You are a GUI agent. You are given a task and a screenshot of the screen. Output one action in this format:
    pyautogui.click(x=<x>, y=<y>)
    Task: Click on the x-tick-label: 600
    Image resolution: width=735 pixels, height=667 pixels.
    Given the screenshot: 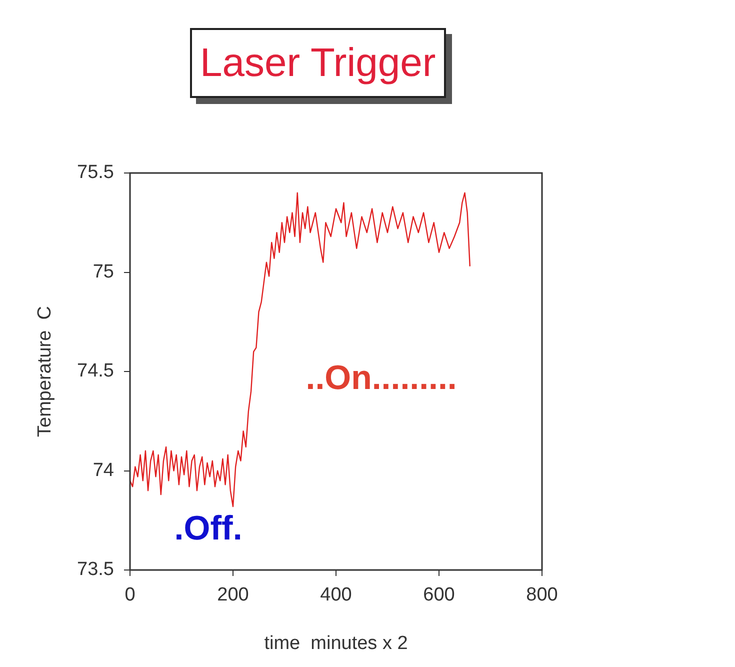 What is the action you would take?
    pyautogui.click(x=439, y=595)
    